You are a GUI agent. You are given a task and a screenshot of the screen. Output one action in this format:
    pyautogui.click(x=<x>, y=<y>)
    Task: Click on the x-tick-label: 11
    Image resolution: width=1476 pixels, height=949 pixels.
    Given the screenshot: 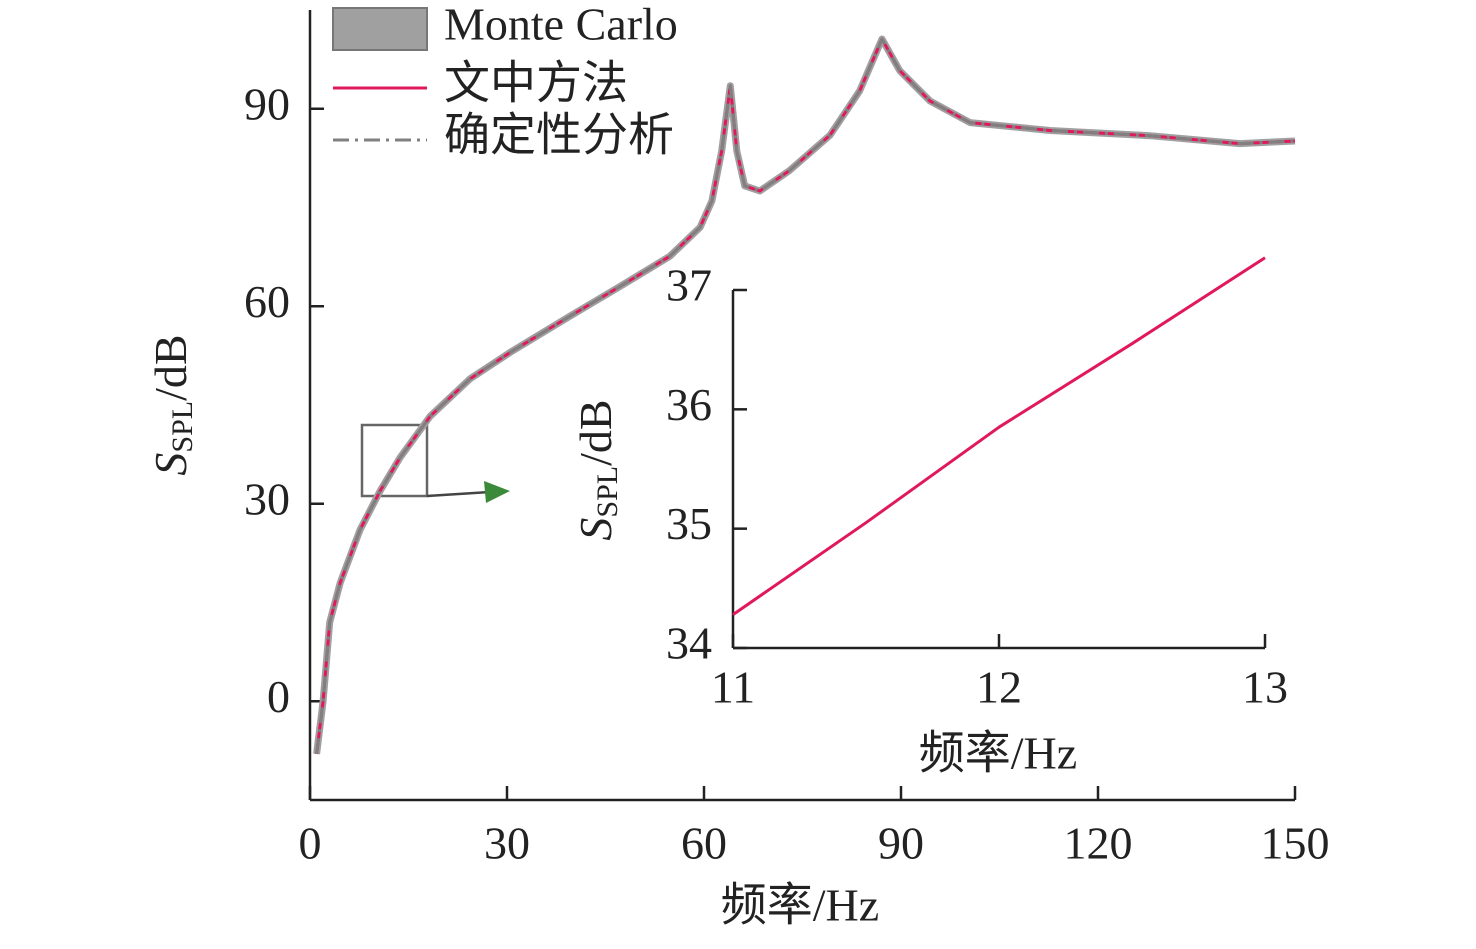 What is the action you would take?
    pyautogui.click(x=733, y=687)
    